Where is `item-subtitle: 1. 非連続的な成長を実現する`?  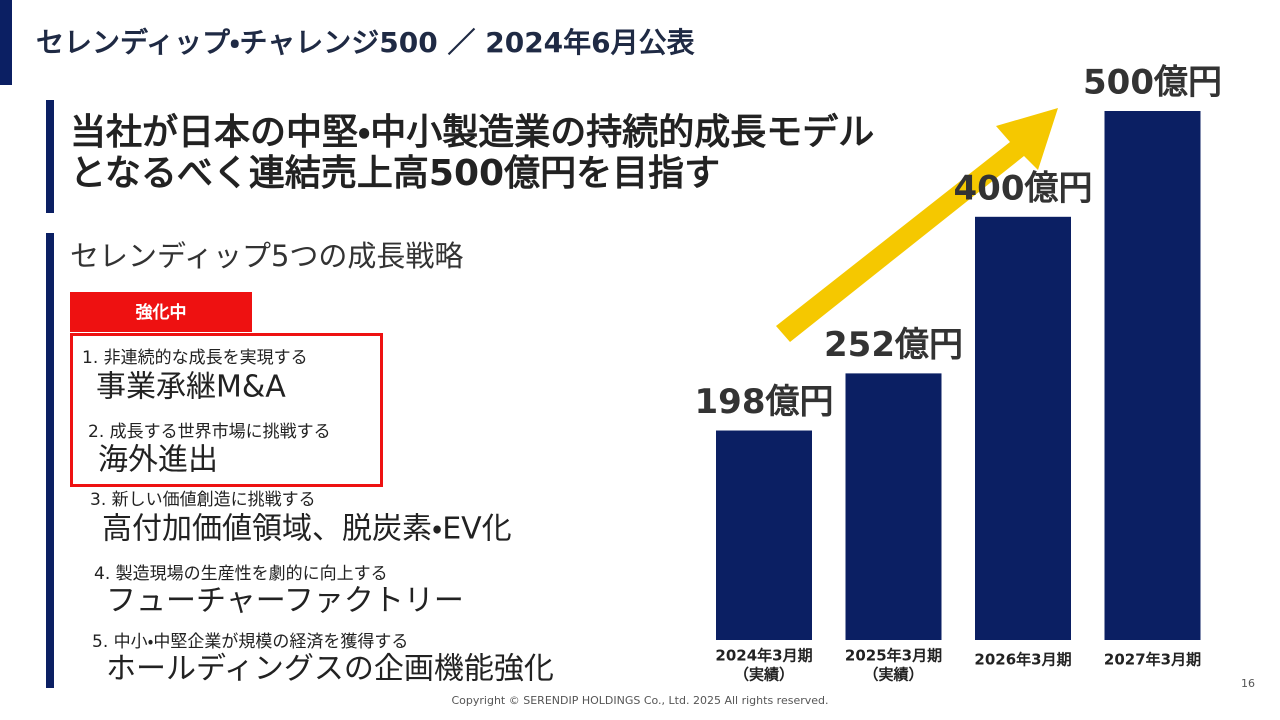
item-subtitle: 1. 非連続的な成長を実現する is located at coordinates (195, 358).